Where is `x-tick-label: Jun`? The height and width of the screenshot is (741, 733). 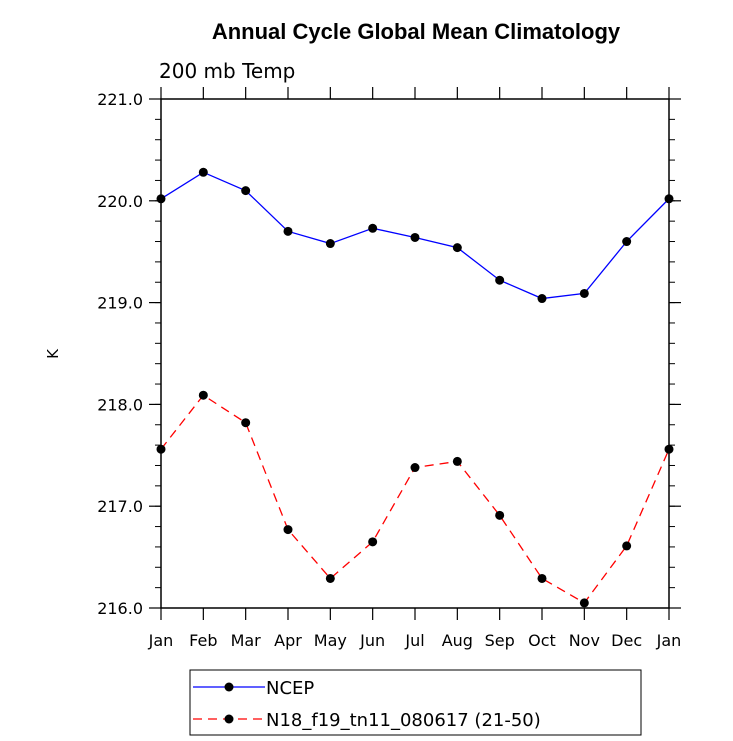
x-tick-label: Jun is located at coordinates (372, 640).